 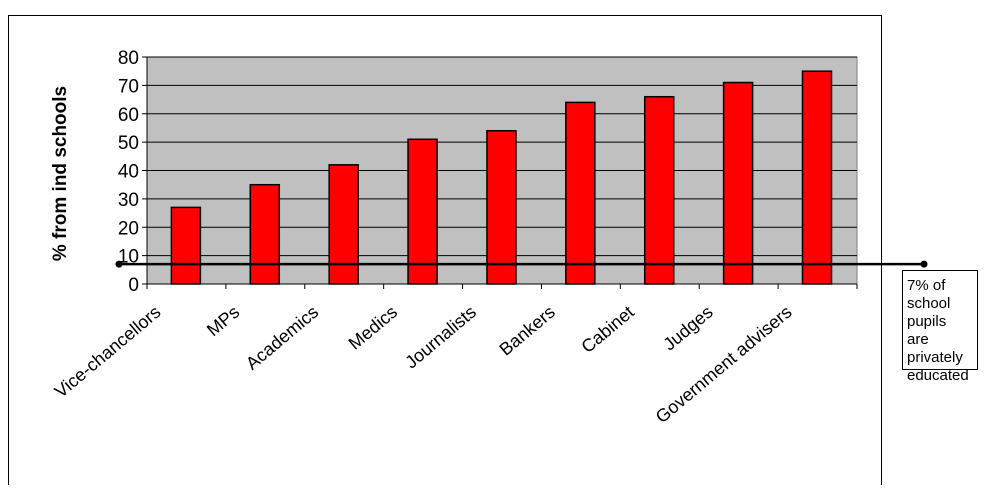 What do you see at coordinates (108, 352) in the screenshot?
I see `x-tick-label: Vice-chancellors` at bounding box center [108, 352].